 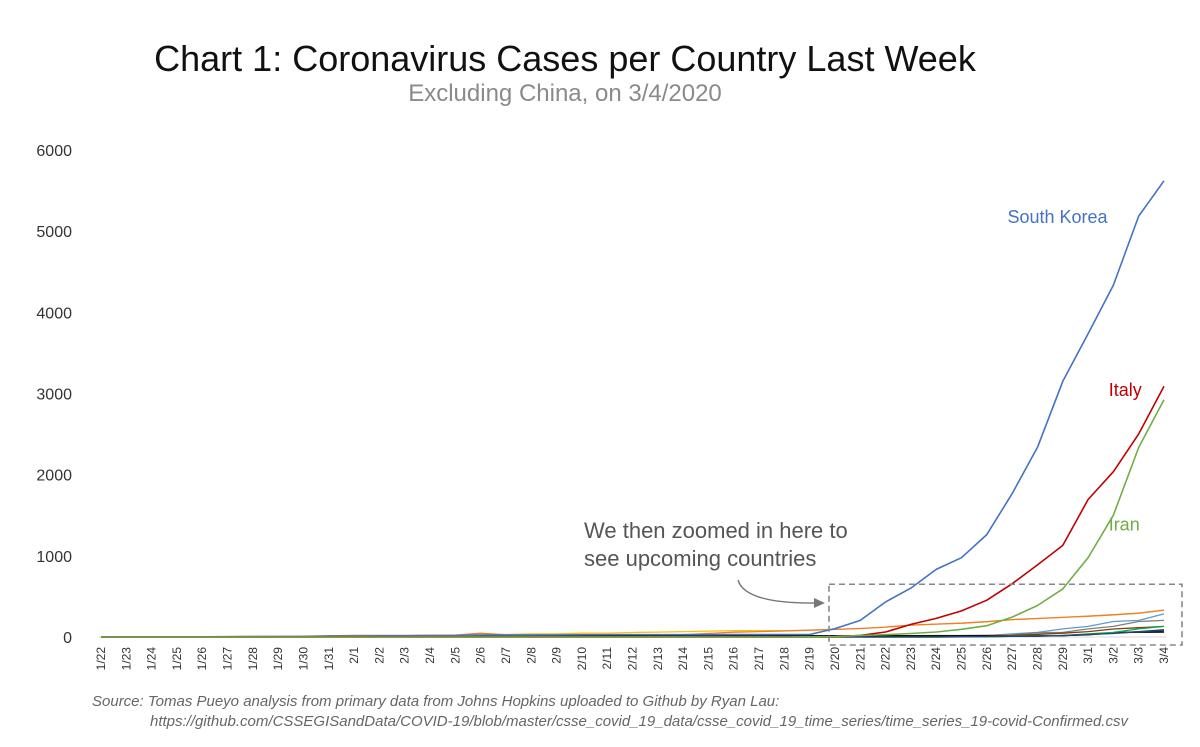 I want to click on x-tick-label: 3/4, so click(x=1164, y=655).